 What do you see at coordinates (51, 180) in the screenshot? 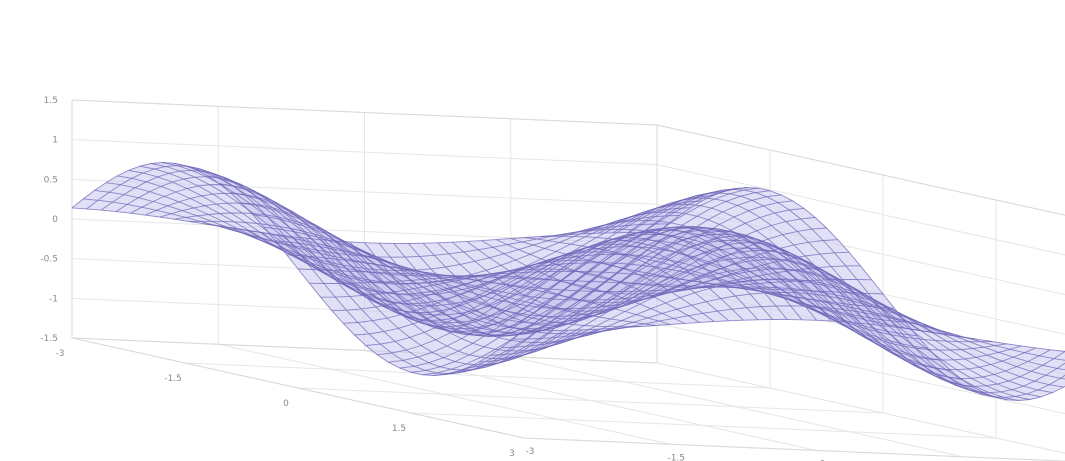
I see `z-tick-label: 0.5` at bounding box center [51, 180].